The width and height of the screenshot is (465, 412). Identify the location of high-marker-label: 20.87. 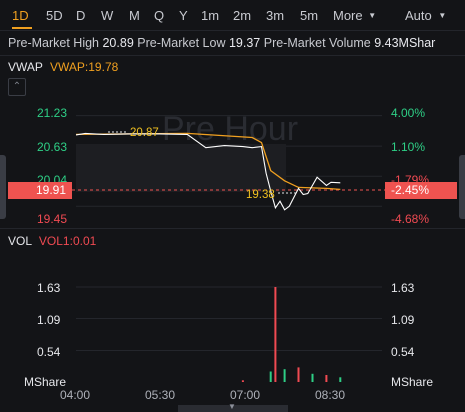
(144, 133).